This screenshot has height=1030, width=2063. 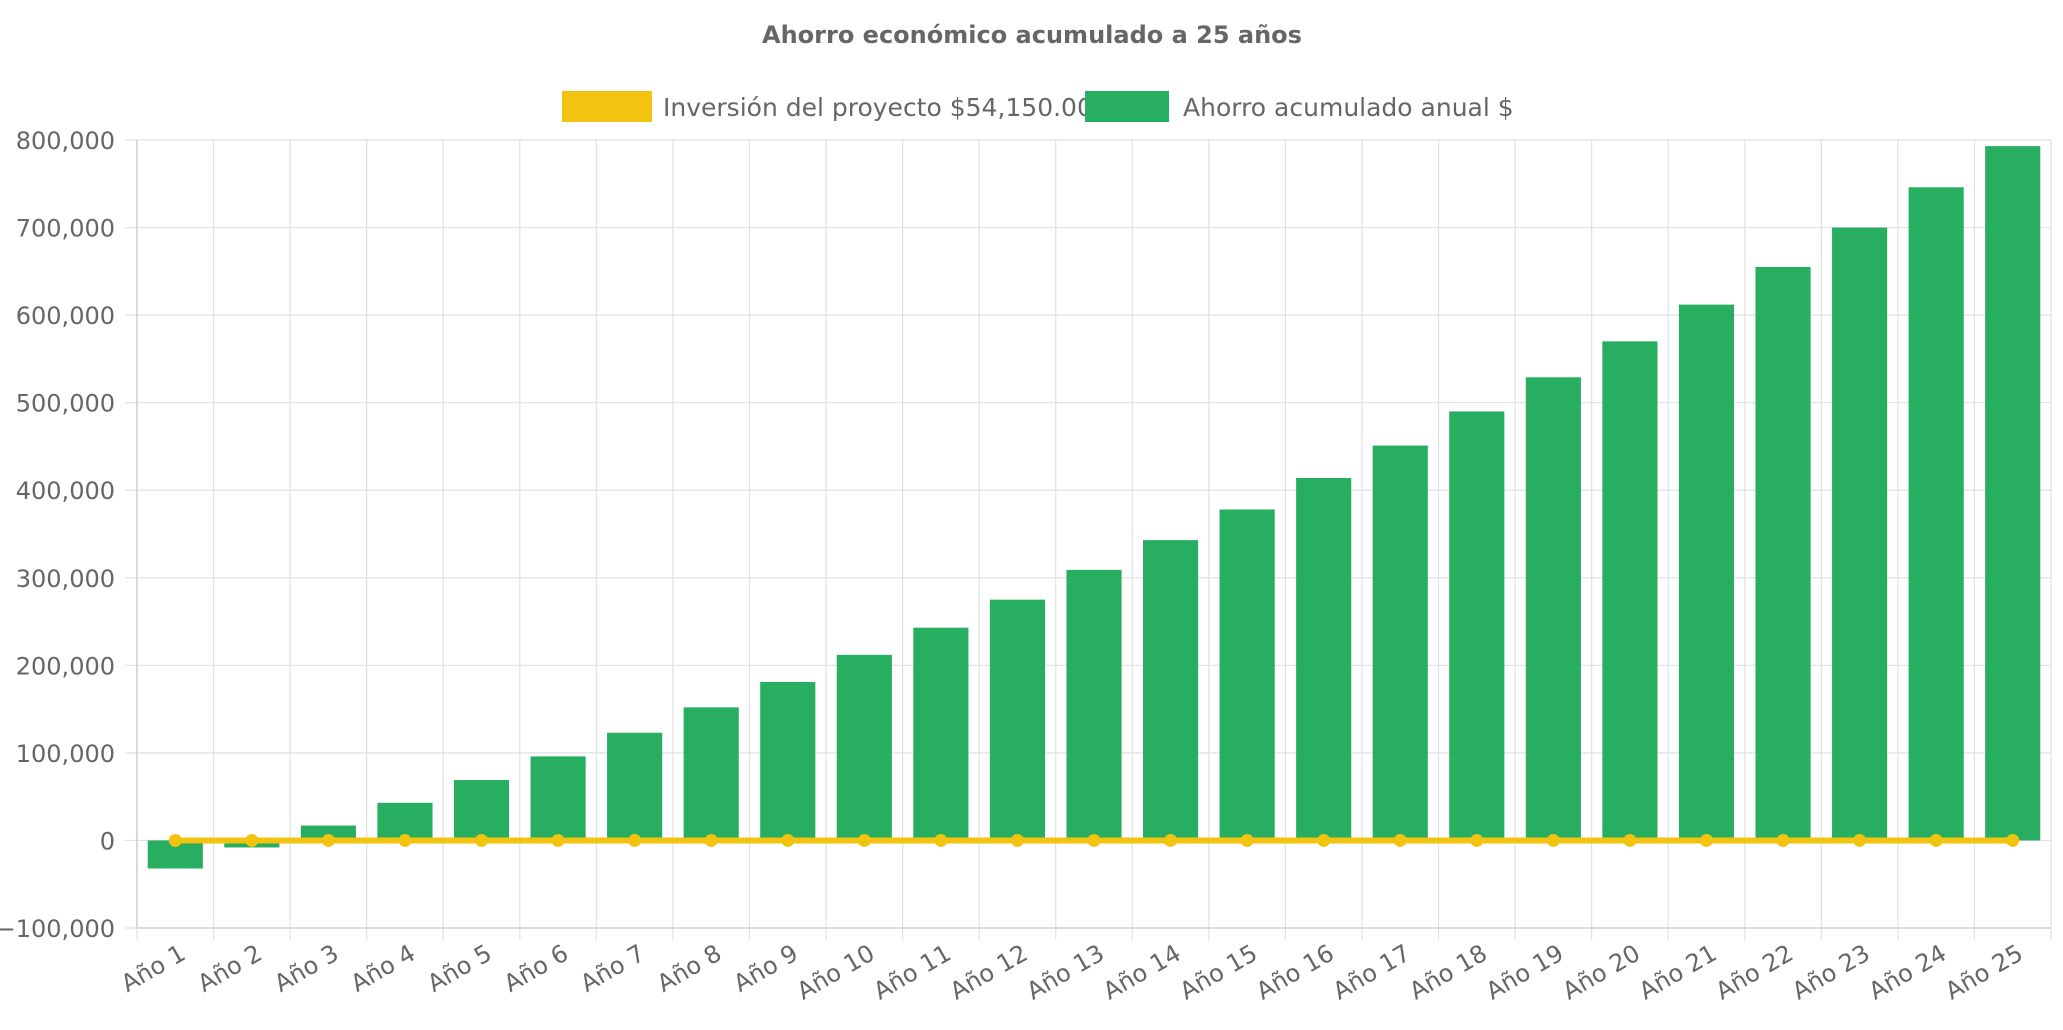 What do you see at coordinates (1601, 972) in the screenshot?
I see `x-tick-label: Año 20` at bounding box center [1601, 972].